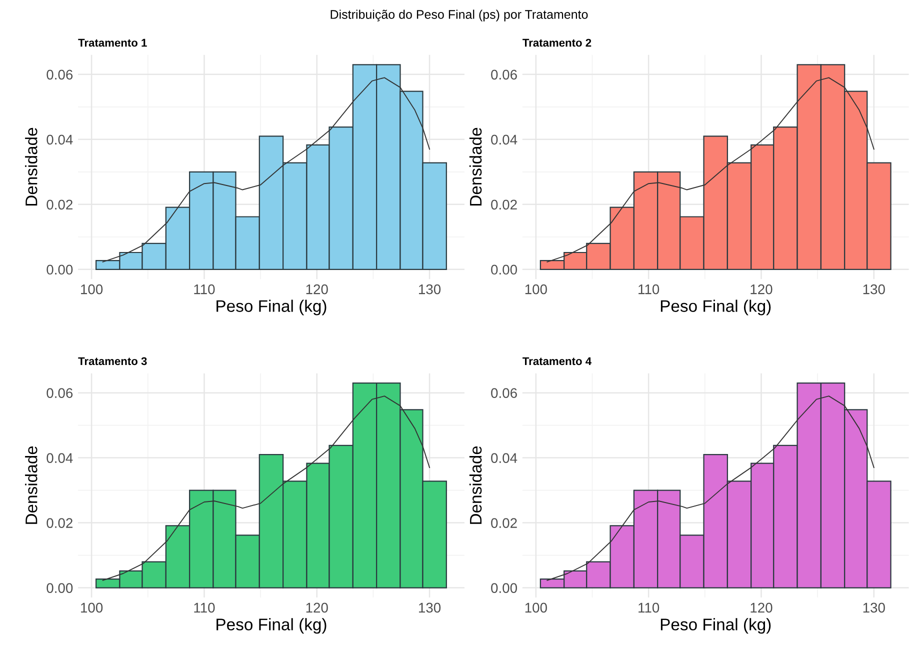 This screenshot has height=646, width=918. What do you see at coordinates (557, 42) in the screenshot?
I see `chart-title: Tratamento 2` at bounding box center [557, 42].